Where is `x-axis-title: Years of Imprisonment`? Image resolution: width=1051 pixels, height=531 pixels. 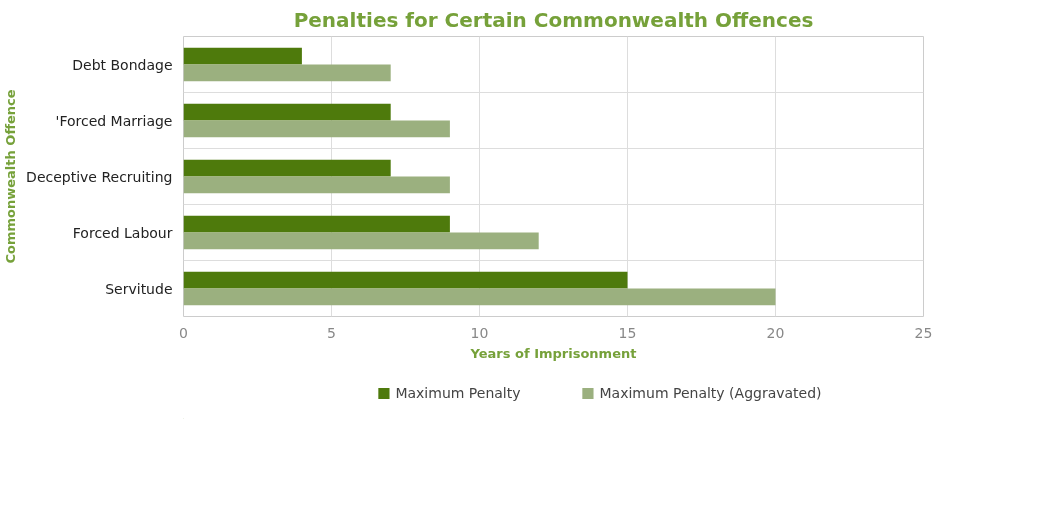
x-axis-title: Years of Imprisonment is located at coordinates (553, 353).